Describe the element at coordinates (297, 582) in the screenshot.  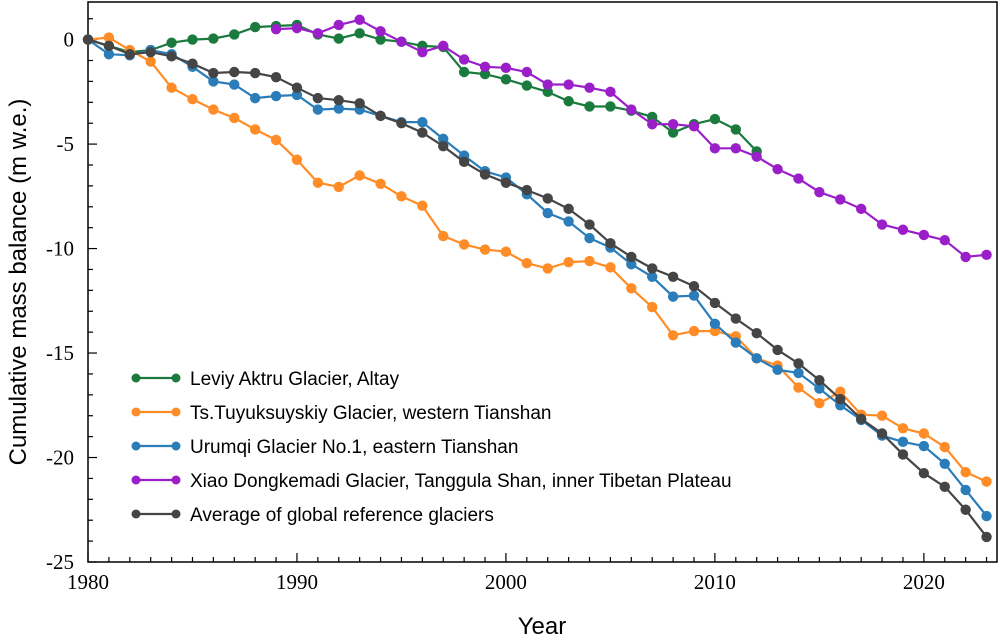
I see `x-tick-label: 1990` at that location.